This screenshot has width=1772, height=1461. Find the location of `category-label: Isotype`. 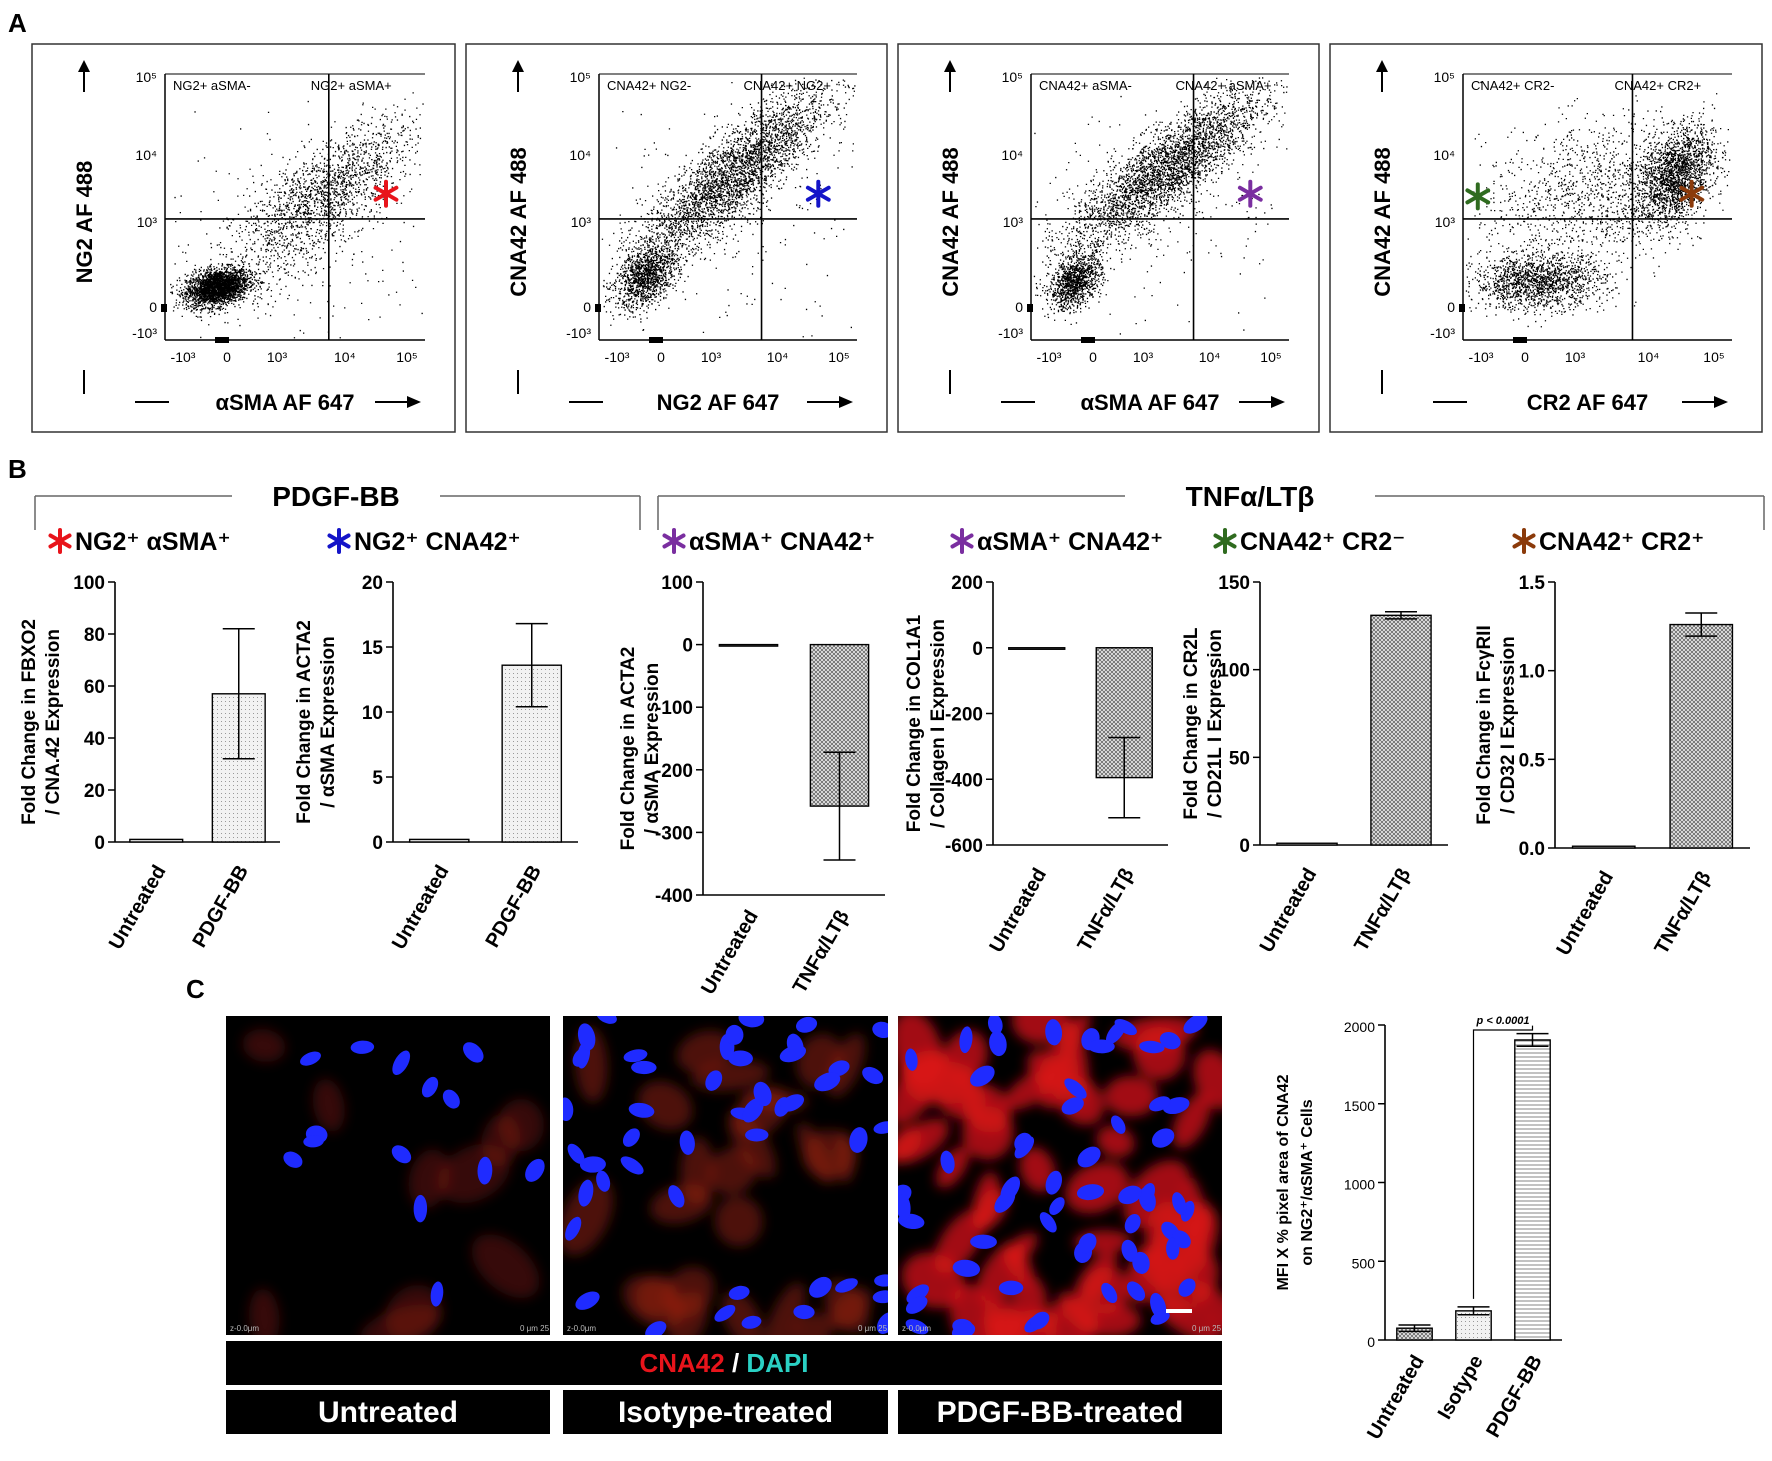

category-label: Isotype is located at coordinates (1461, 1388).